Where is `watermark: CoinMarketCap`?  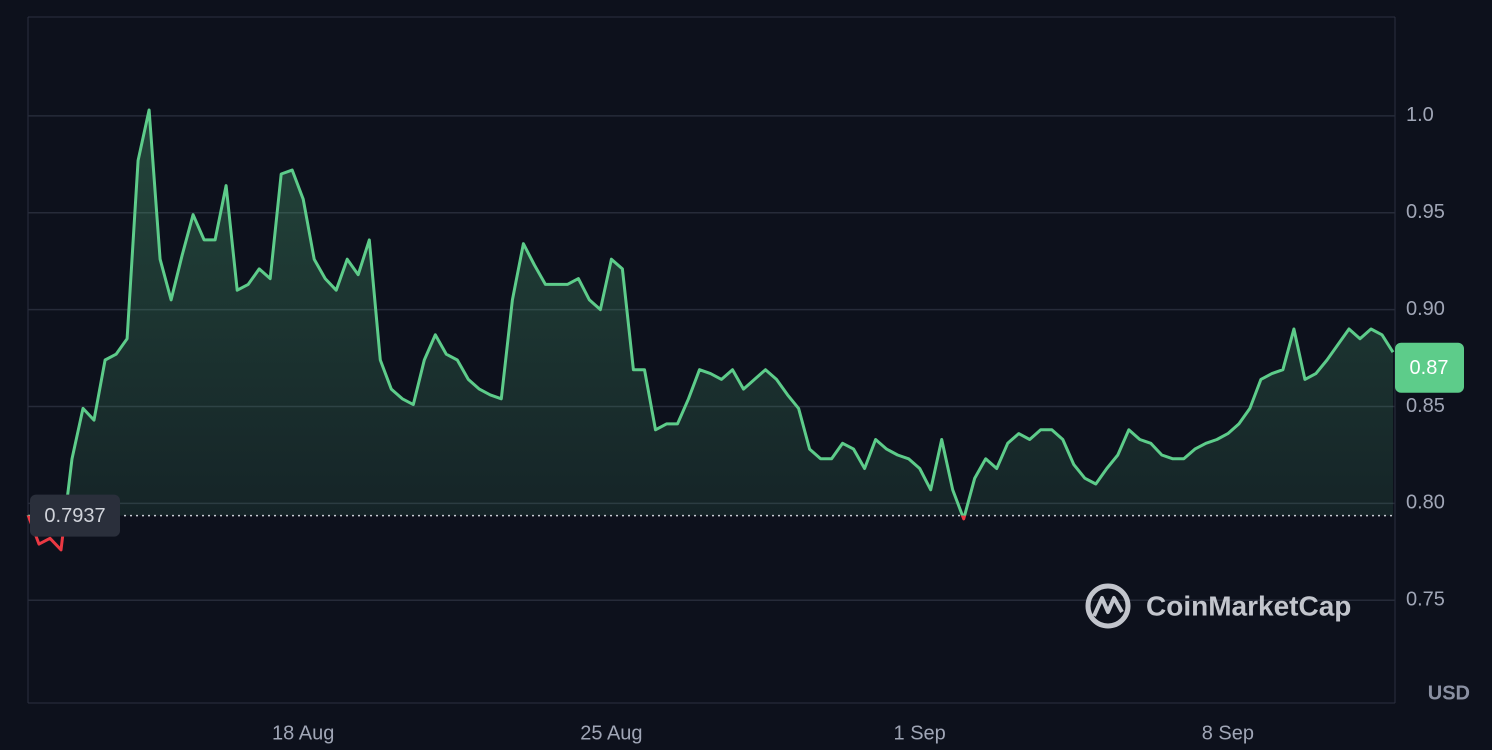
watermark: CoinMarketCap is located at coordinates (1218, 606).